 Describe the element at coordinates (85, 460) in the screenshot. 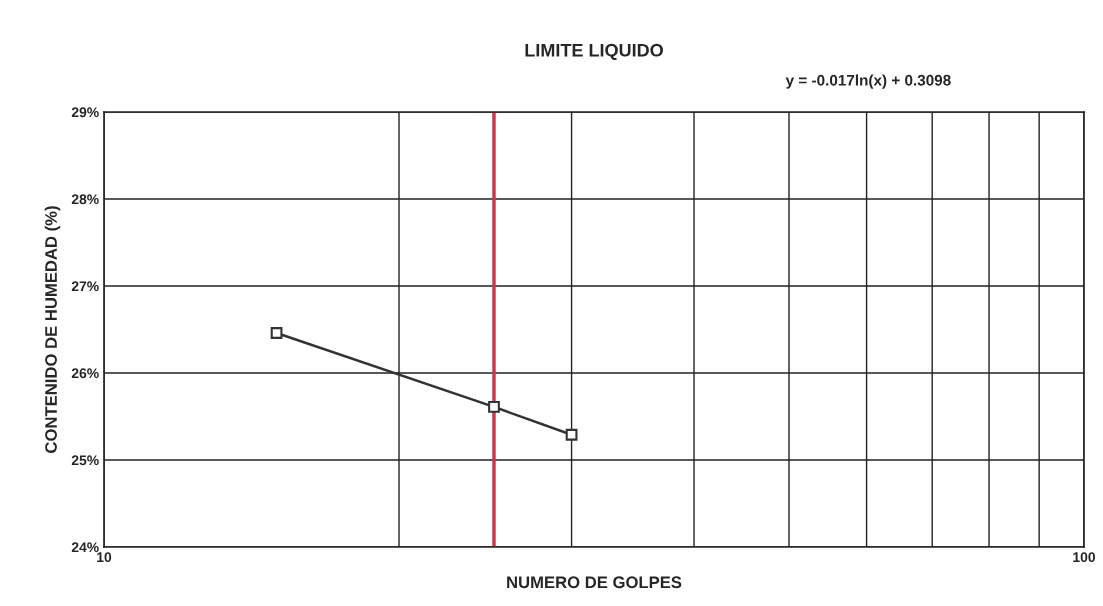

I see `y-tick-label: 25%` at that location.